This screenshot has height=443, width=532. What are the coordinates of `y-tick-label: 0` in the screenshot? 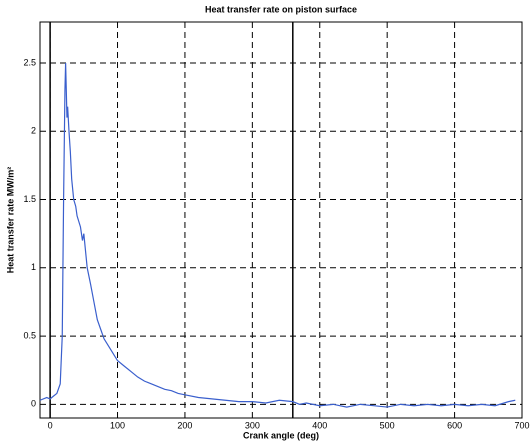 It's located at (33, 404).